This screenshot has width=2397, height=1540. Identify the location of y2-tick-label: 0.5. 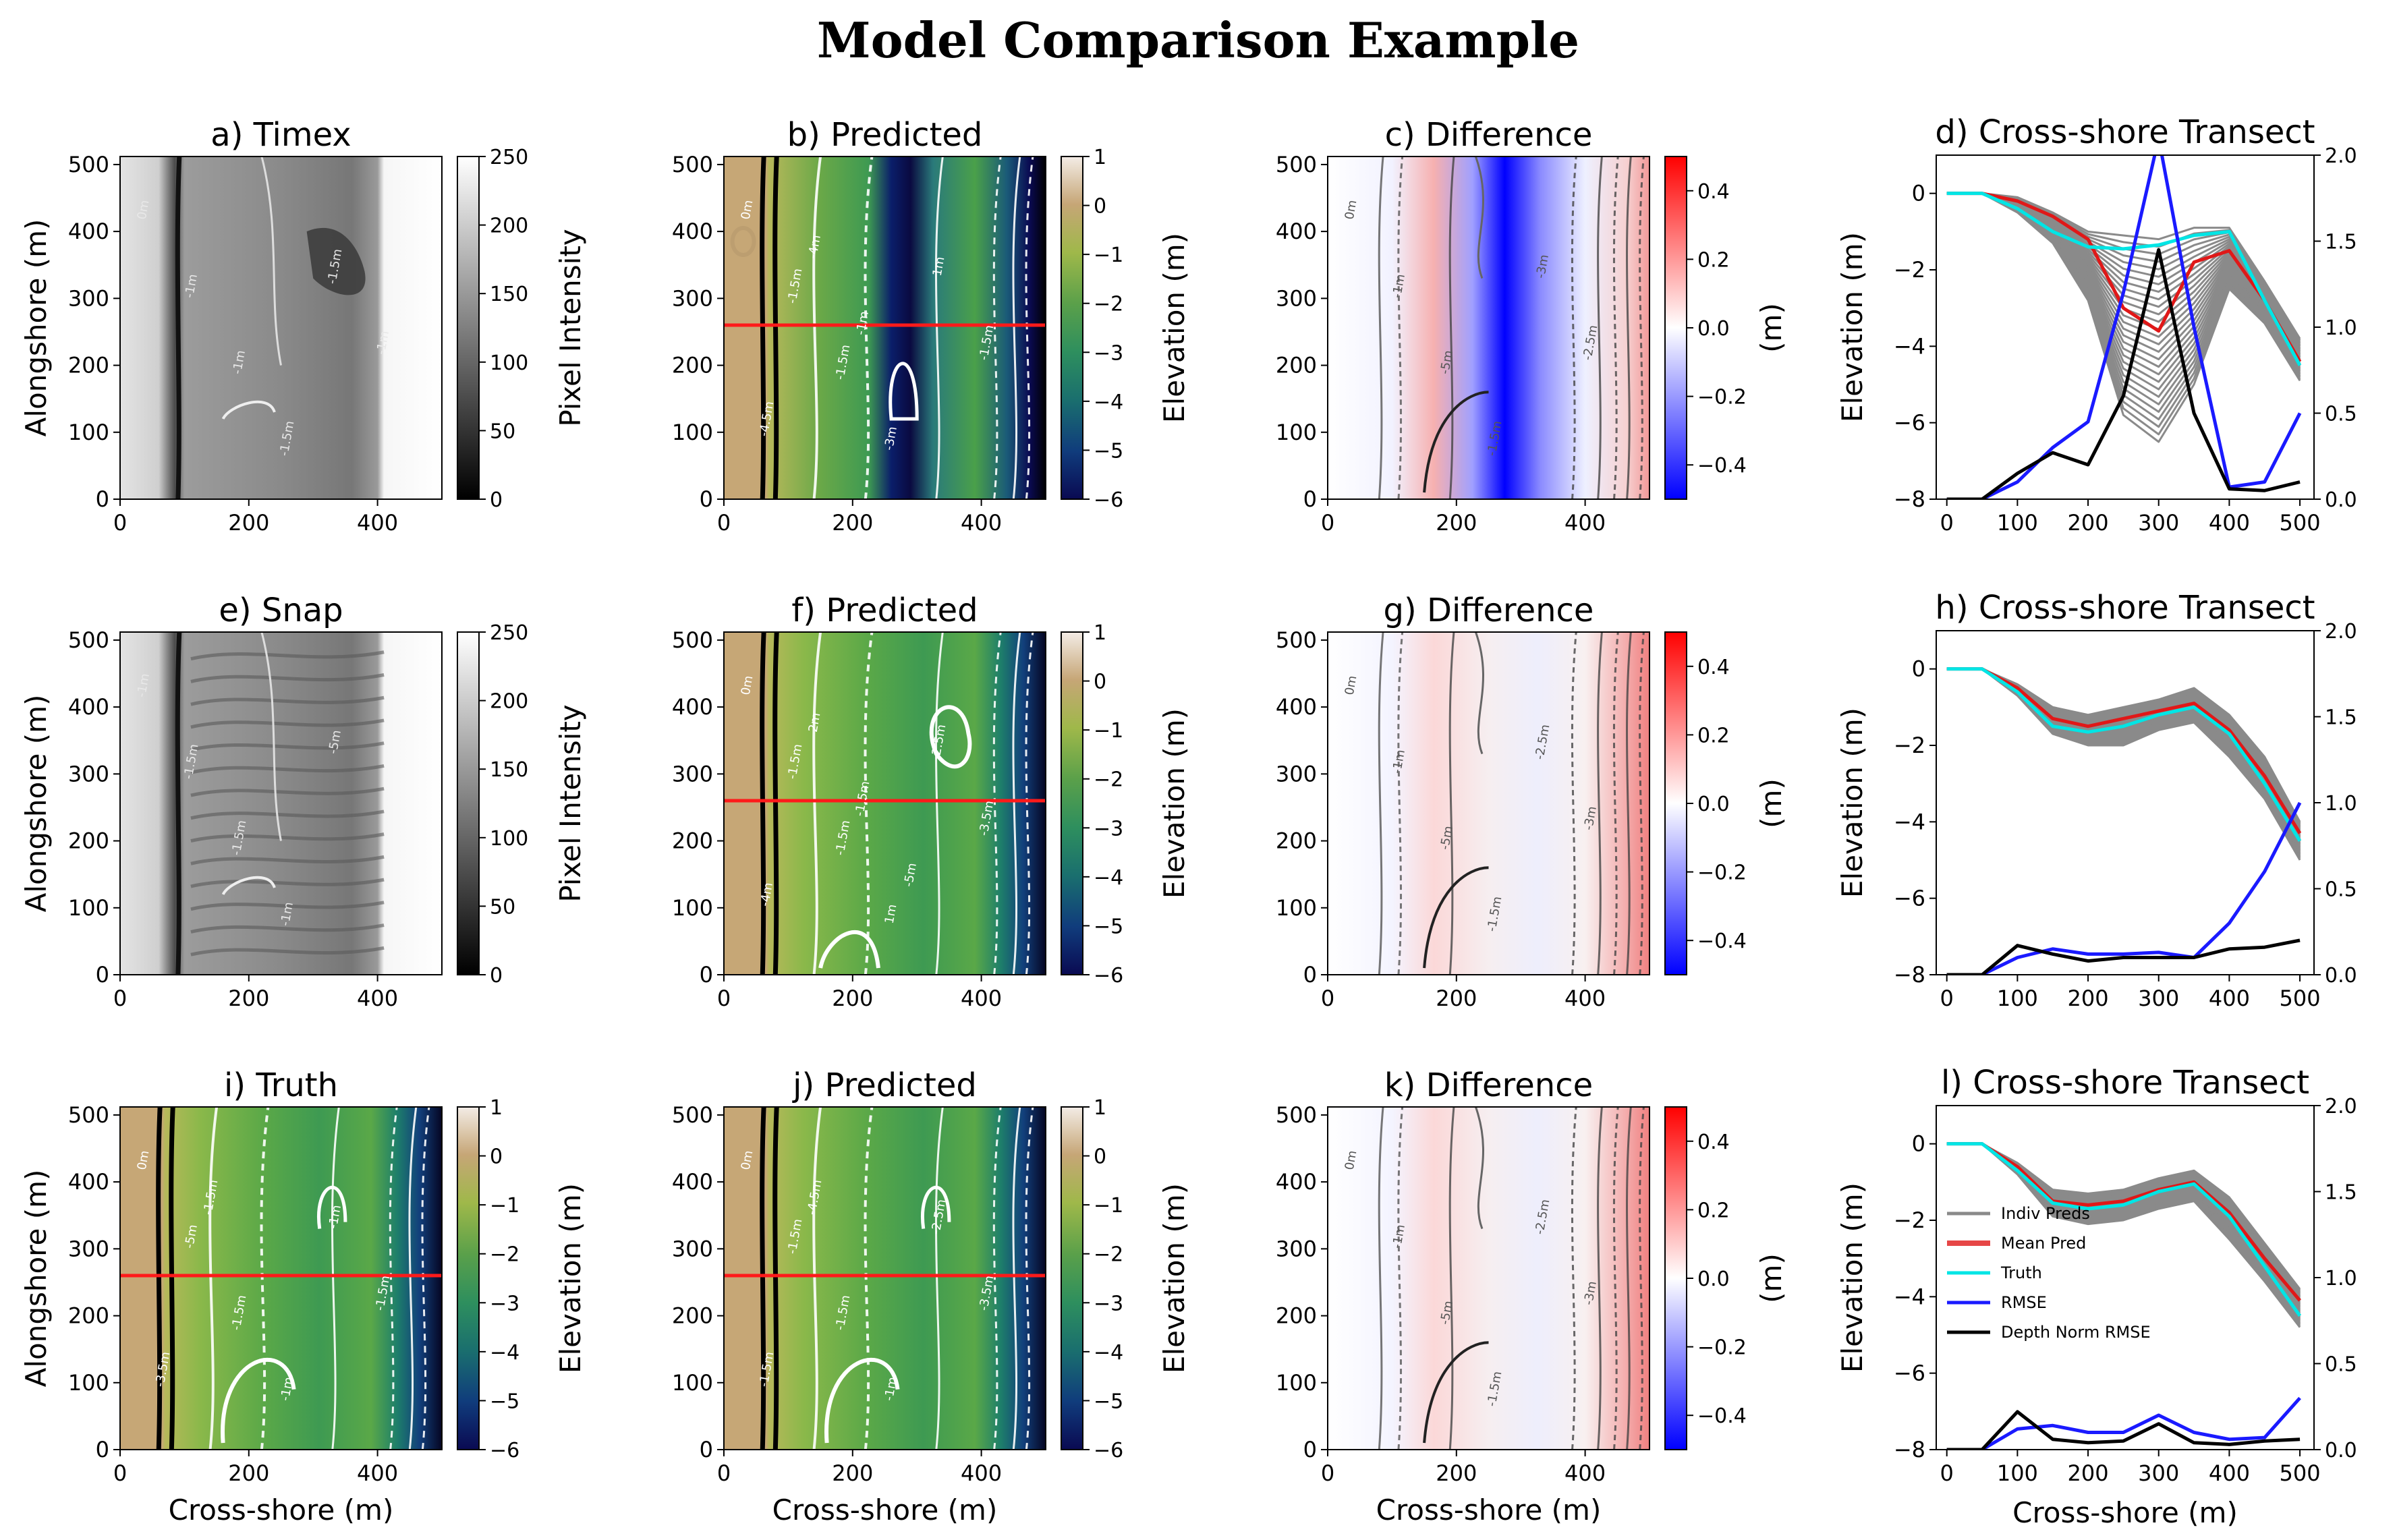
(2341, 415).